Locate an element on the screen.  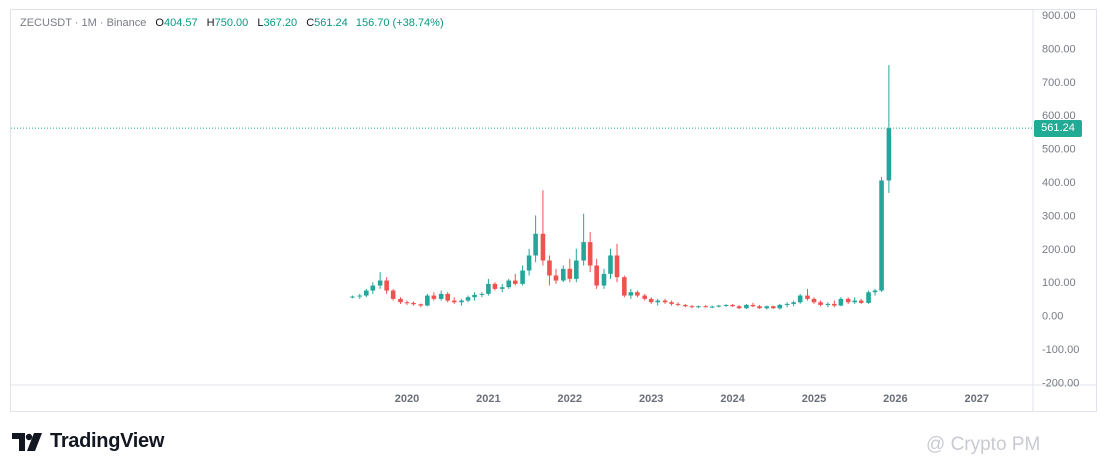
change-value: 156.70 (+38.74%) is located at coordinates (399, 23).